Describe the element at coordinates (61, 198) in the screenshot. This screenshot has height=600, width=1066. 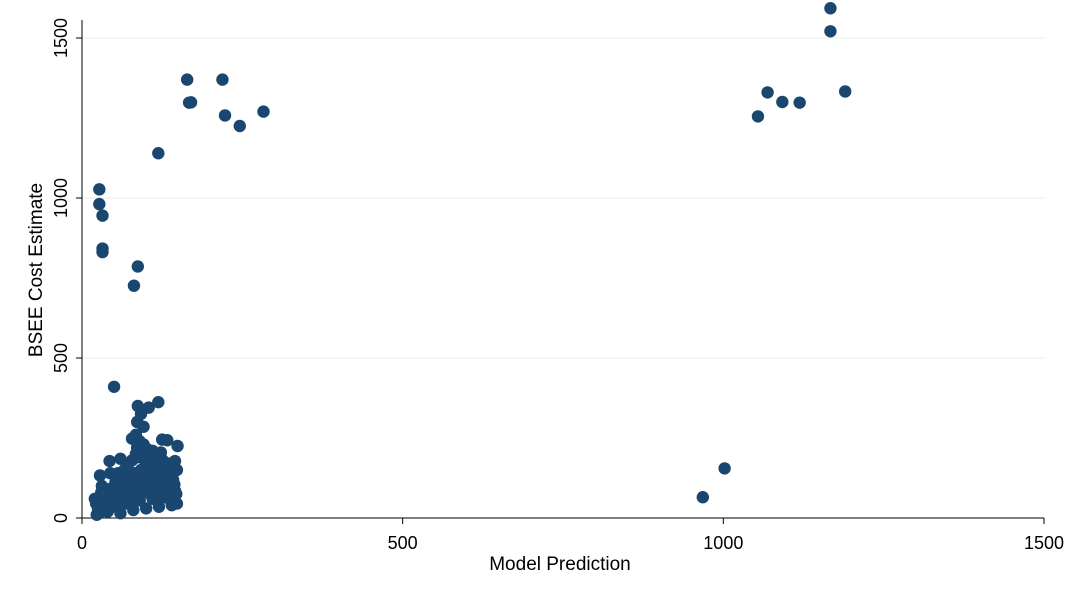
I see `y-tick-label: 1000` at that location.